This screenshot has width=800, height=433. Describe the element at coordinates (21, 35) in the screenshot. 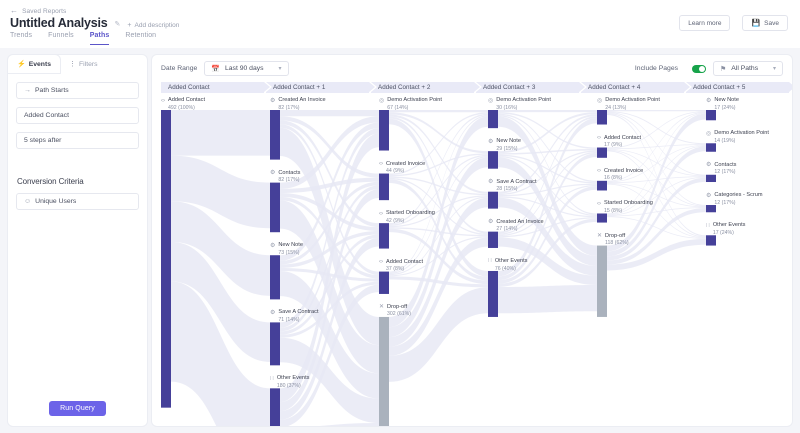

I see `tab-trends: Trends` at that location.